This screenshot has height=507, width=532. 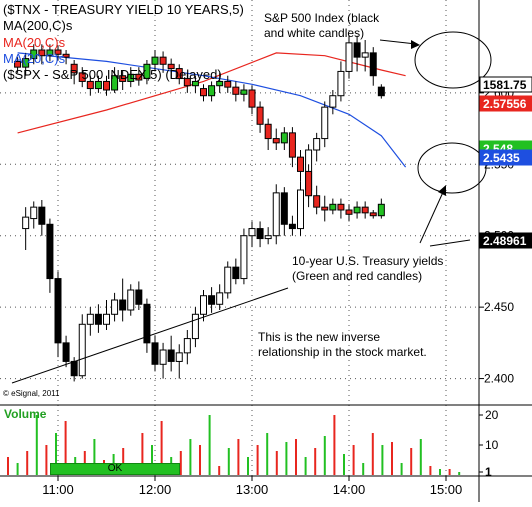 What do you see at coordinates (112, 74) in the screenshot?
I see `header-spx: ($SPX - S&P 500 INDEX,5) (Delayed)` at bounding box center [112, 74].